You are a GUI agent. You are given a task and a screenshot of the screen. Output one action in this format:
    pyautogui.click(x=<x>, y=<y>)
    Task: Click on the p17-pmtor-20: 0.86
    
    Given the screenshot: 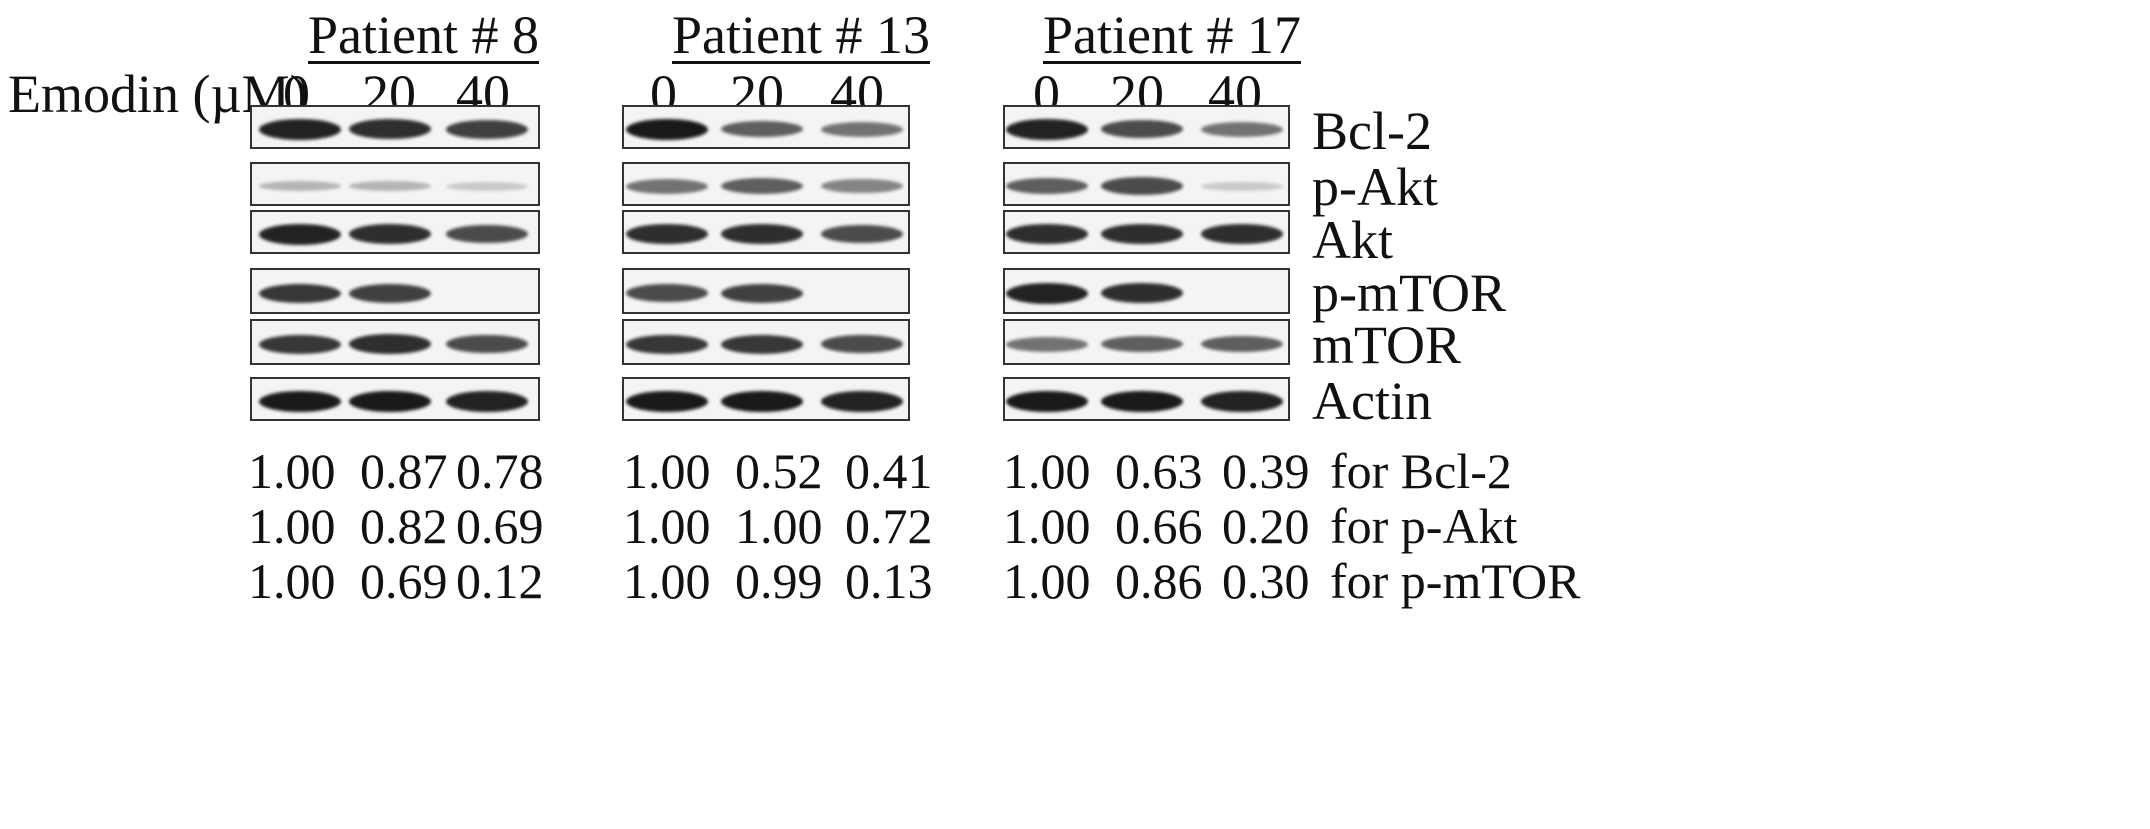 What is the action you would take?
    pyautogui.click(x=1159, y=581)
    